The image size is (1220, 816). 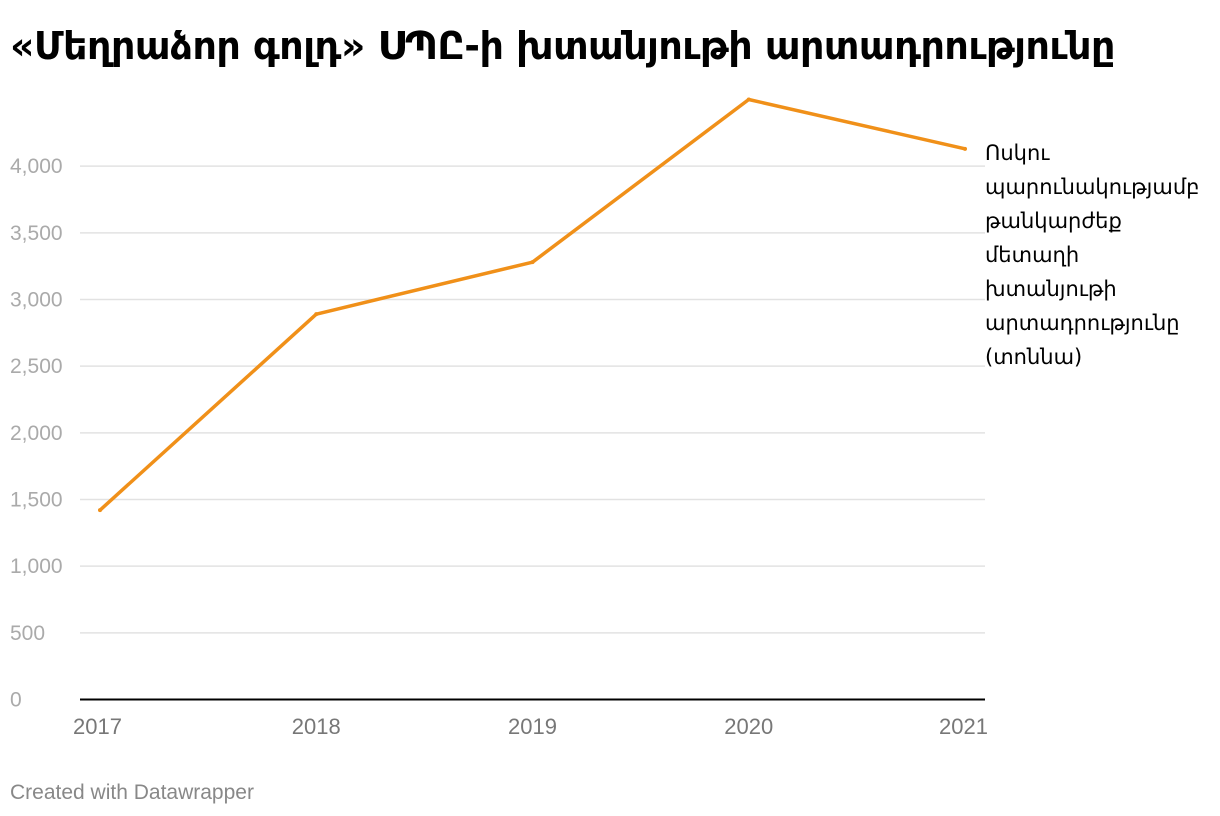 I want to click on series-label-line: (տոննա), so click(x=1033, y=357).